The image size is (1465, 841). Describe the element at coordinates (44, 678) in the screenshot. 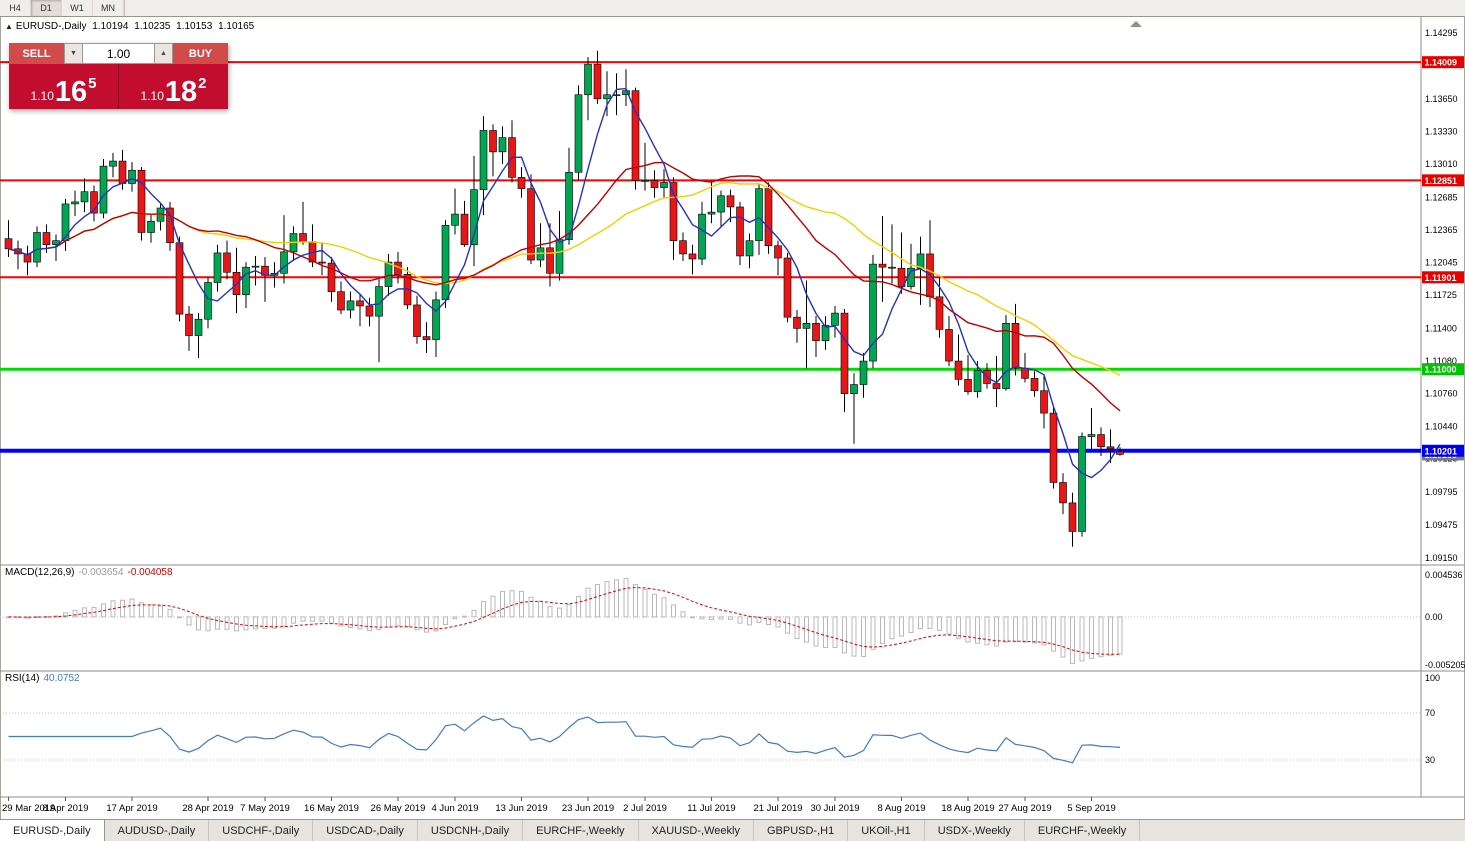

I see `rsi-label: RSI(14) 40.0752` at that location.